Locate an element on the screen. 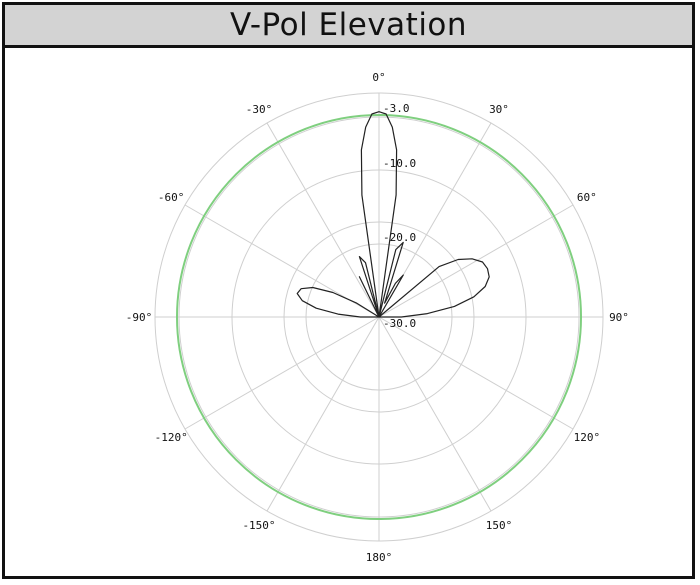 The height and width of the screenshot is (585, 700). angle-tick-label: -60° is located at coordinates (171, 197).